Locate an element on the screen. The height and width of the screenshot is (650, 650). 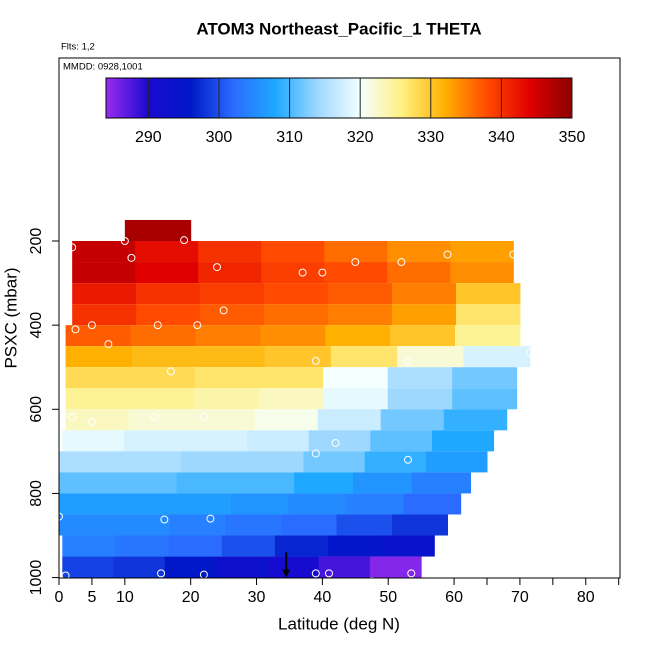
y-tick-label: 800 is located at coordinates (36, 493).